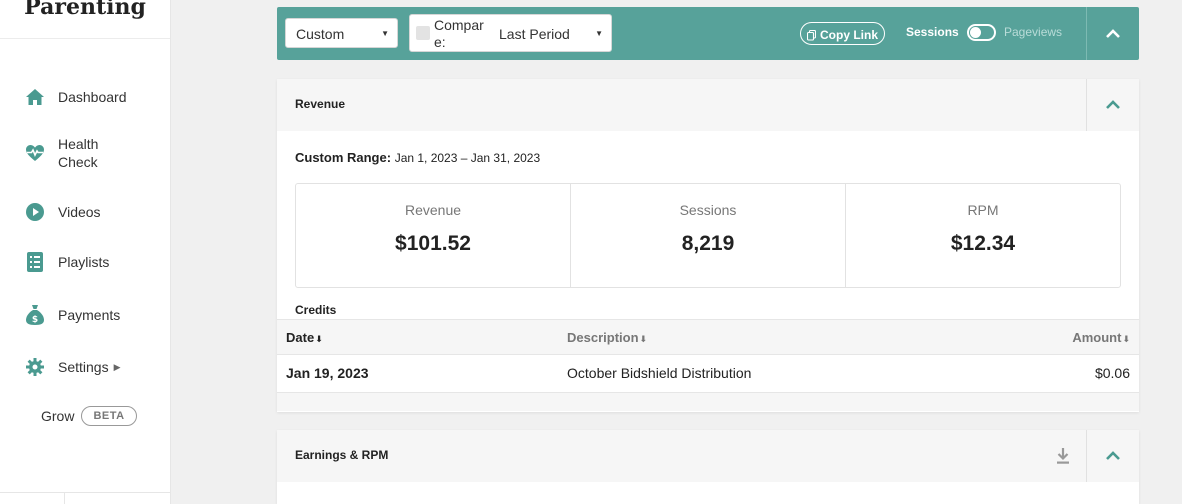 The height and width of the screenshot is (504, 1182). Describe the element at coordinates (932, 32) in the screenshot. I see `sessions-label: Sessions` at that location.